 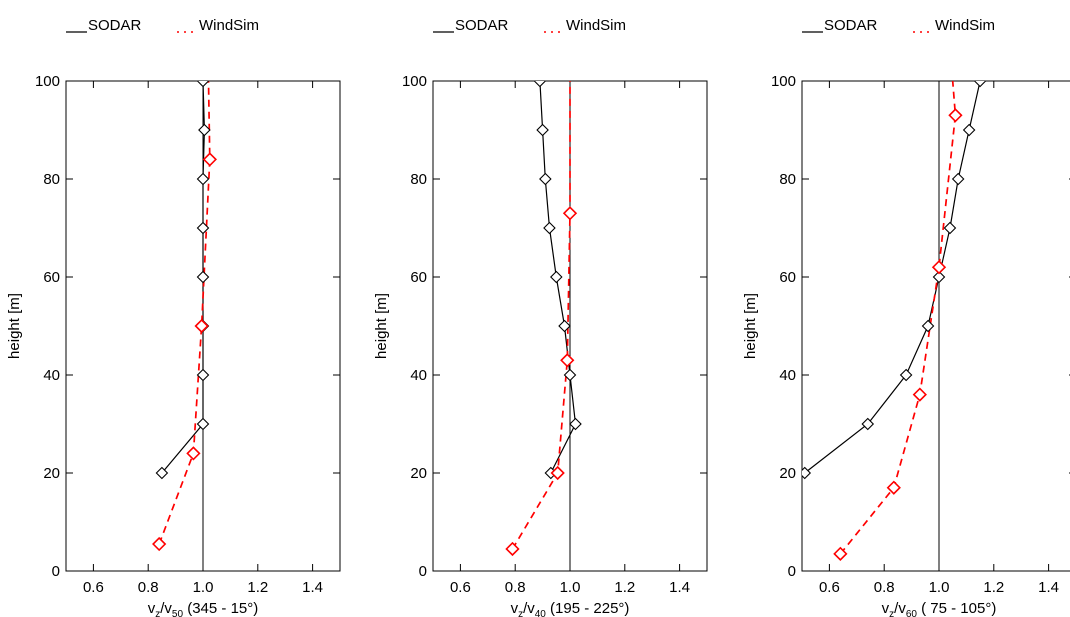 What do you see at coordinates (178, 613) in the screenshot?
I see `x-axis-title-part: 50` at bounding box center [178, 613].